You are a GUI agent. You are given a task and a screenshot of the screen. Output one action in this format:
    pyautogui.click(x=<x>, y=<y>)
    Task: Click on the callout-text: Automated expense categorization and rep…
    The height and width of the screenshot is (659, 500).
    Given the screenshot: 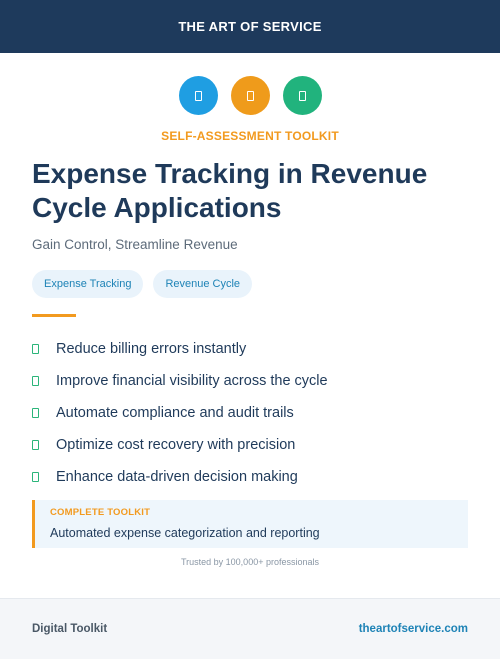 What is the action you would take?
    pyautogui.click(x=185, y=533)
    